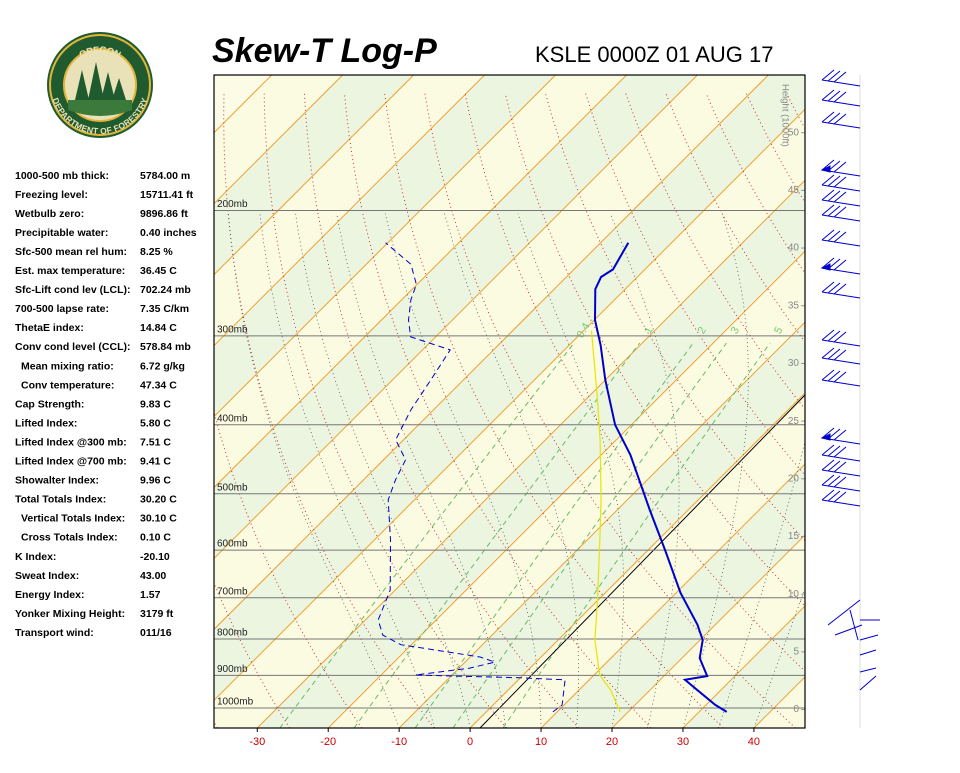 The height and width of the screenshot is (773, 960). What do you see at coordinates (784, 115) in the screenshot?
I see `height-axis-label: Height (1000ft)` at bounding box center [784, 115].